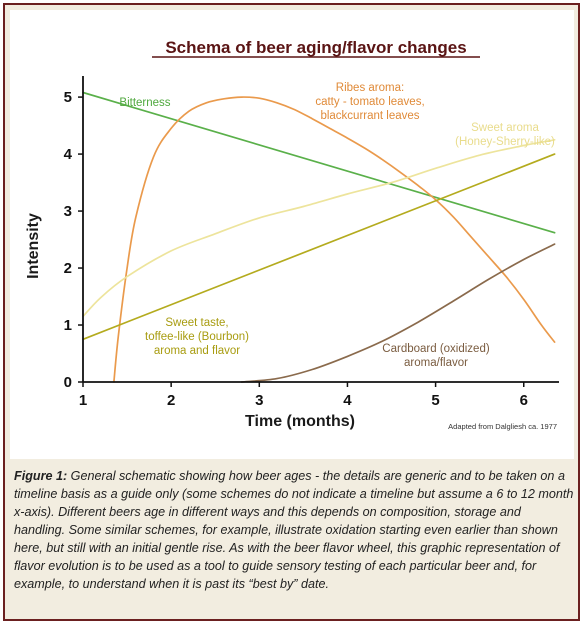  I want to click on x-axis-title: Time (months), so click(300, 421).